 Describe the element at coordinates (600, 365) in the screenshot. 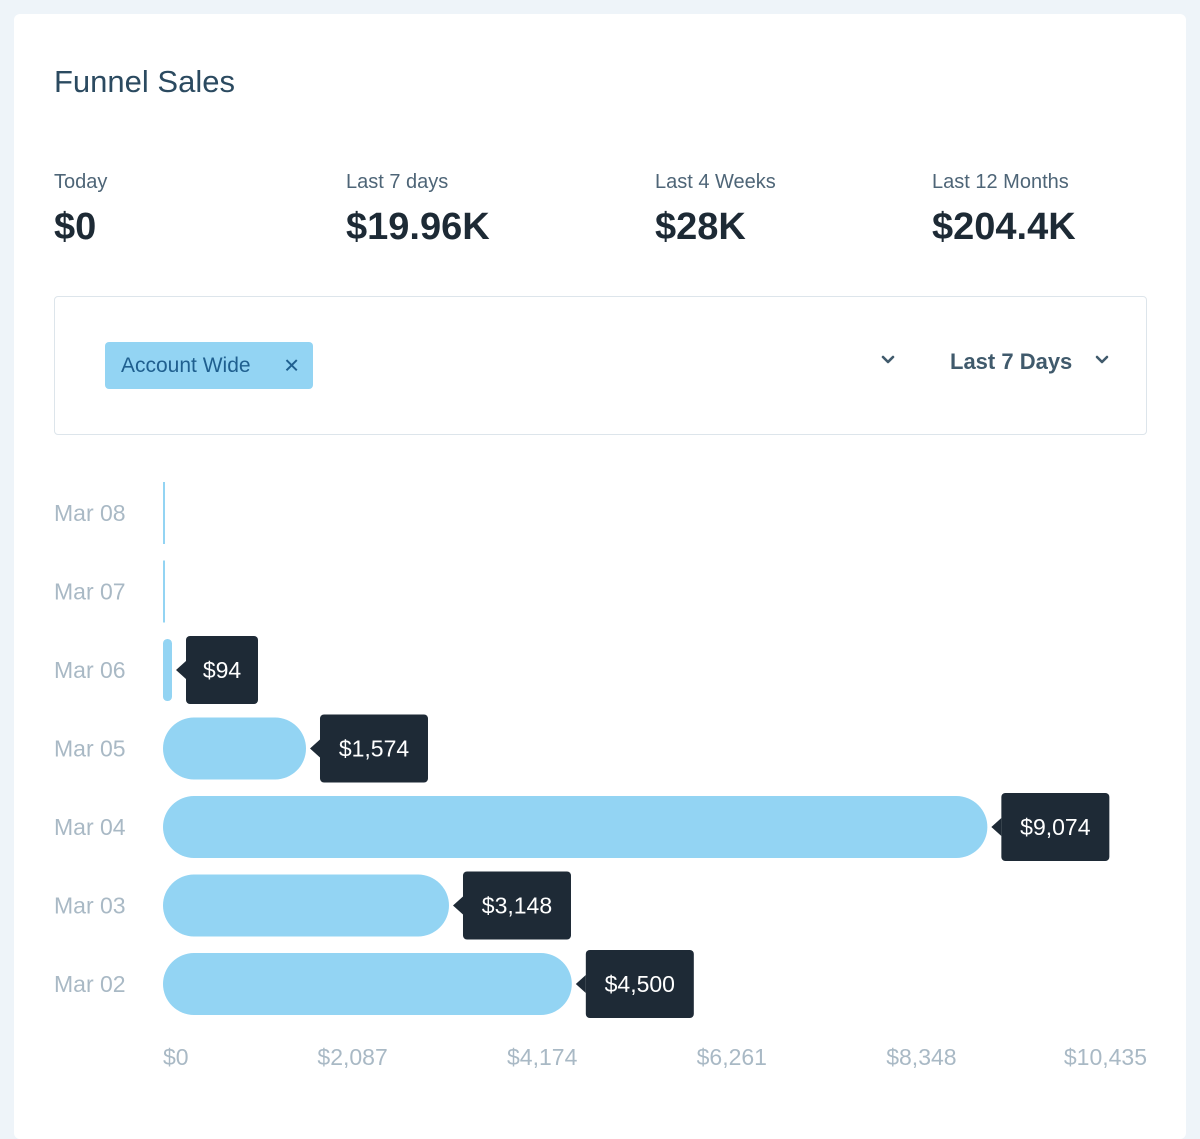

I see `filter-panel: Account Wide ✕ Last 7 Days` at that location.